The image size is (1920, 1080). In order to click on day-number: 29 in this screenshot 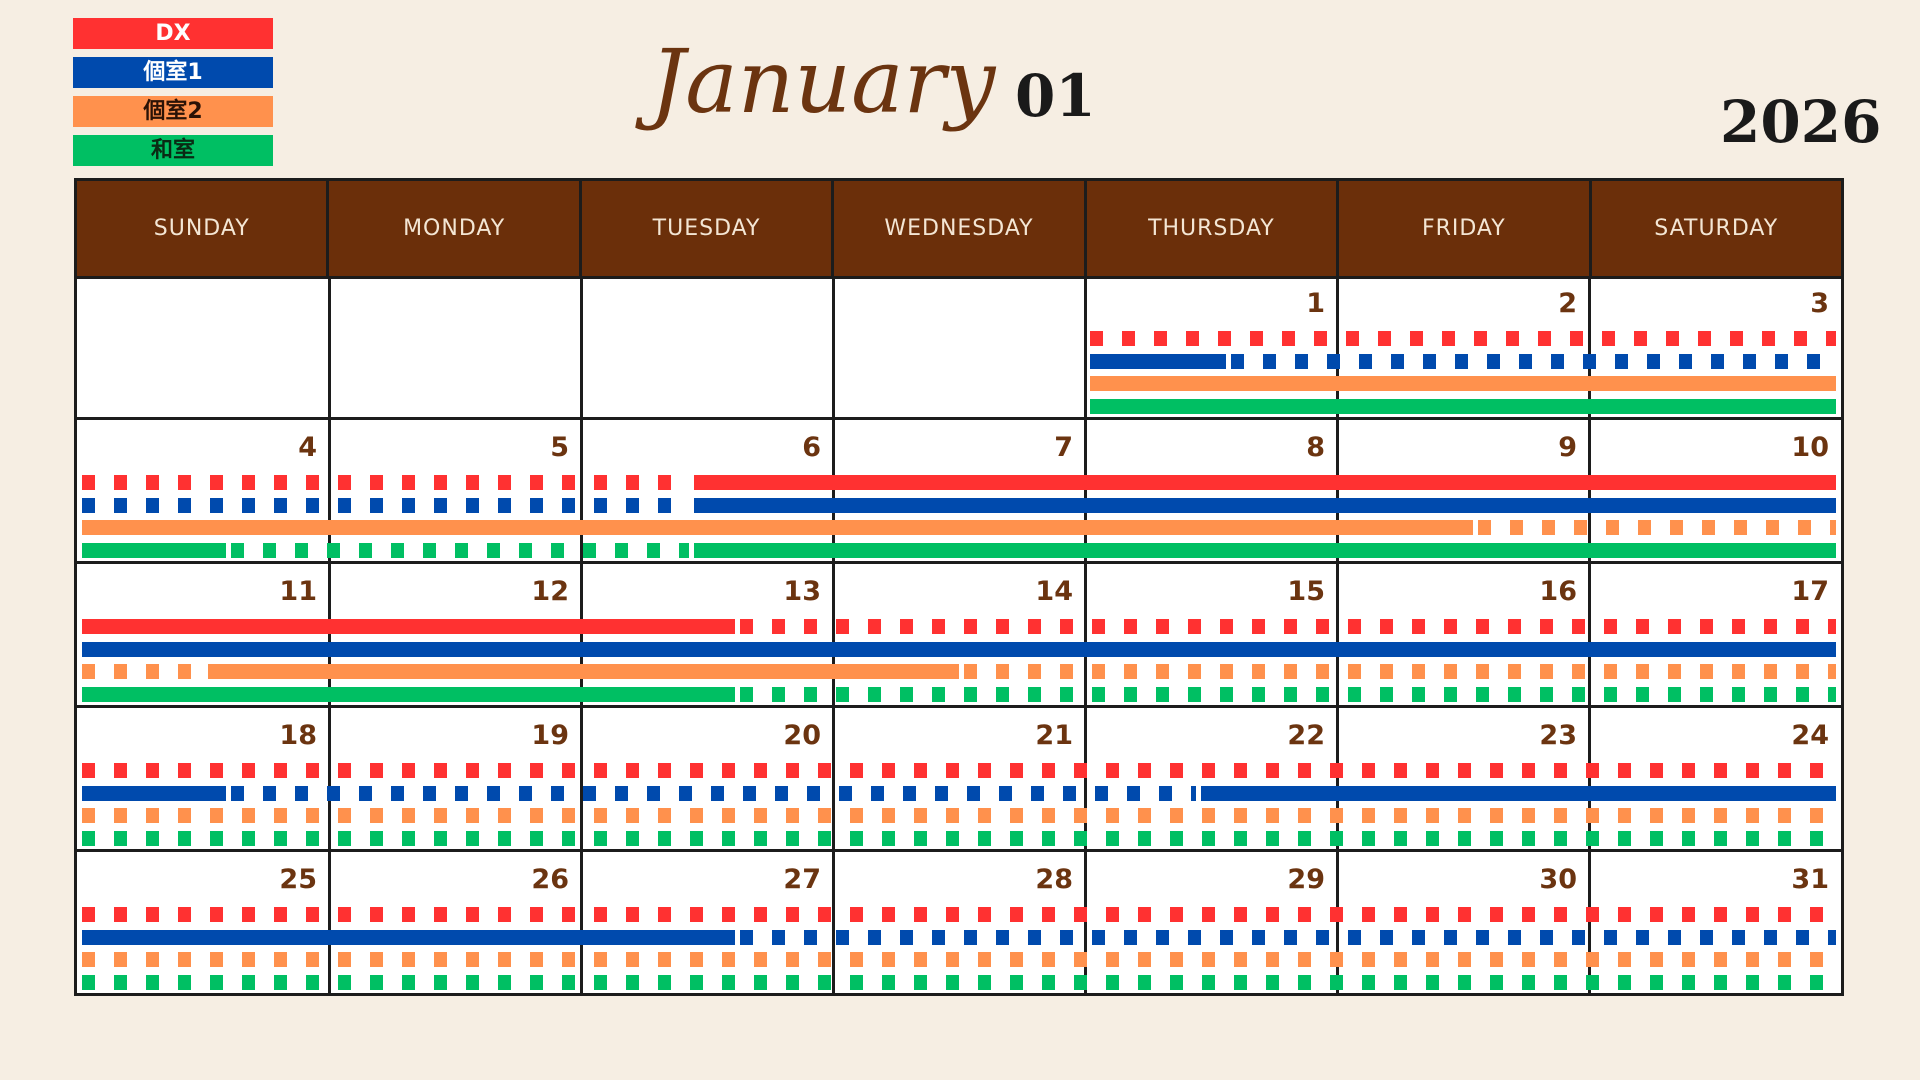, I will do `click(1306, 879)`.